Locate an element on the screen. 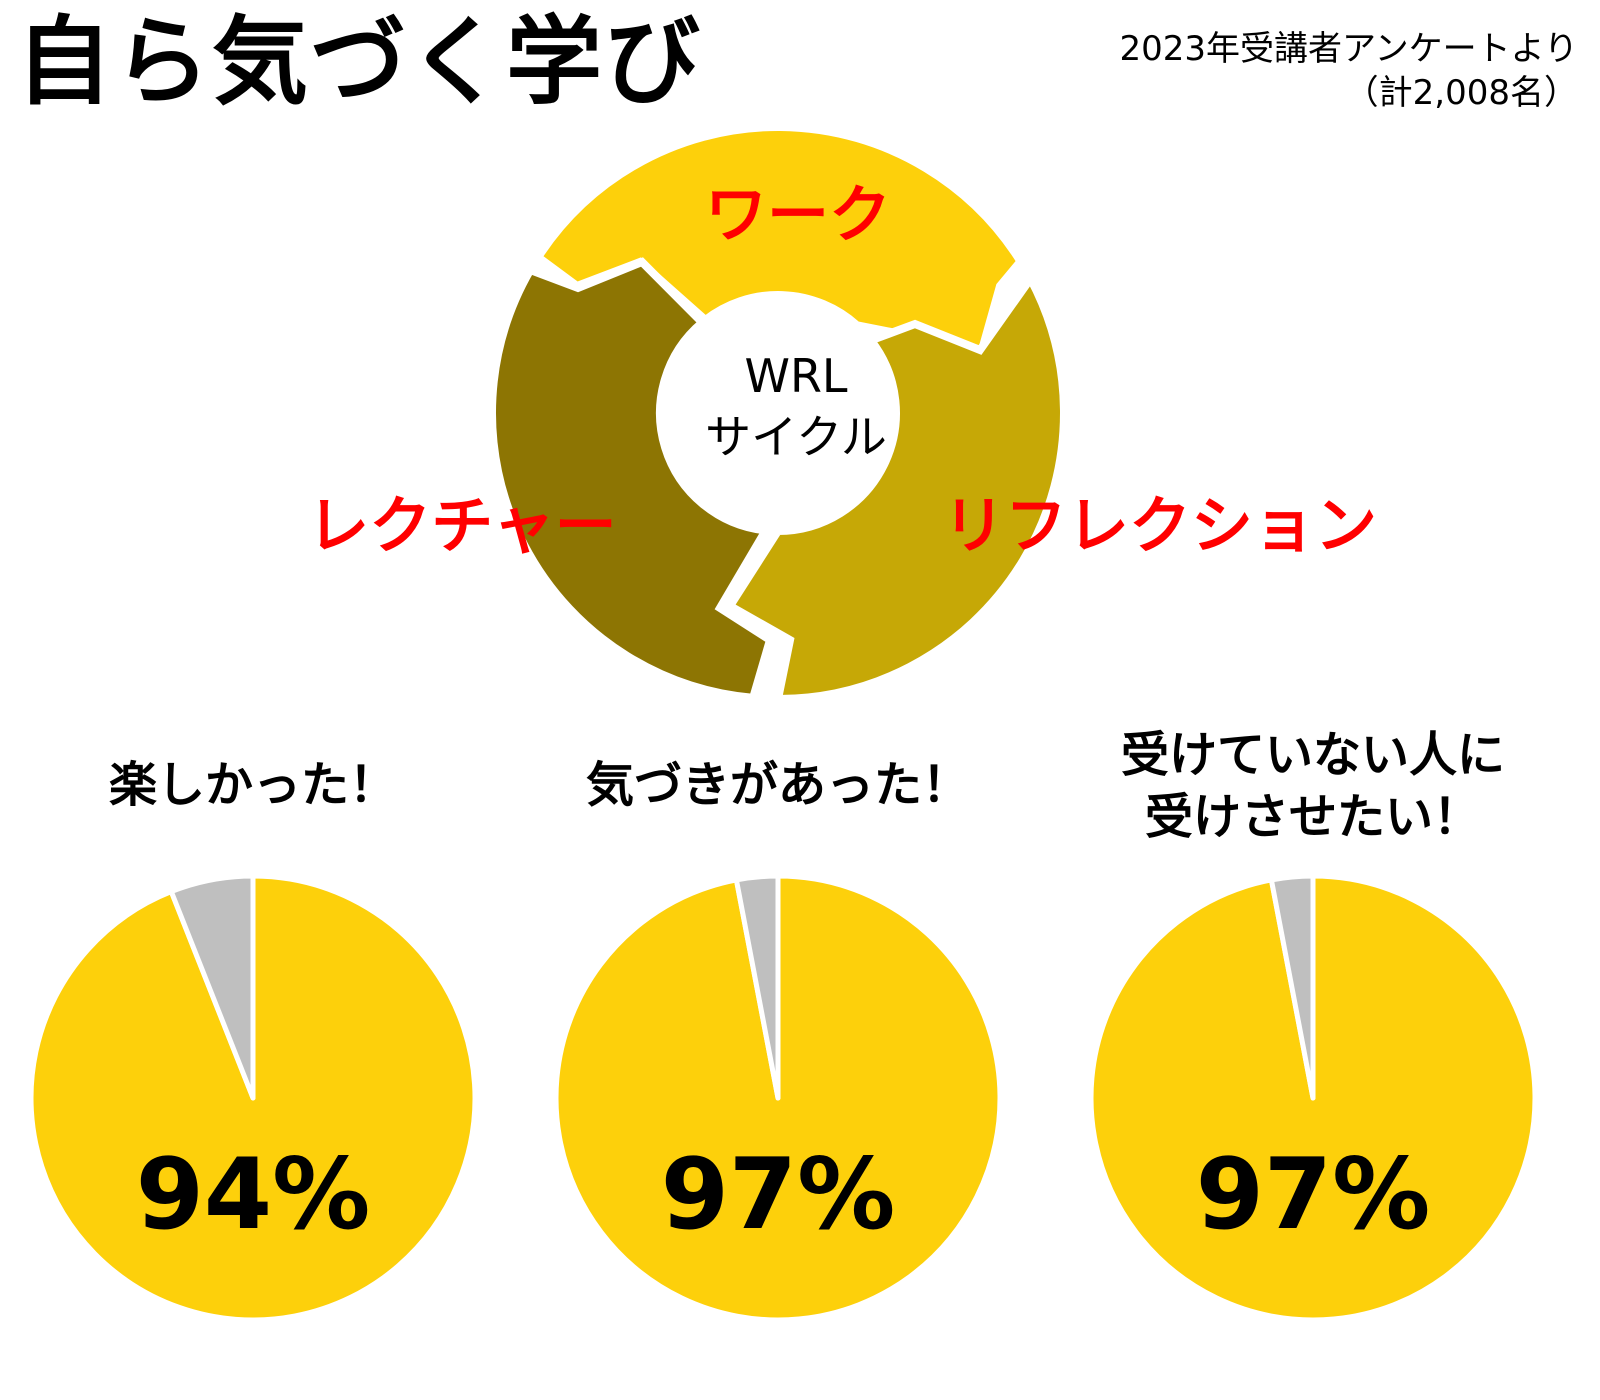  pie-chart-recommend is located at coordinates (1313, 1098).